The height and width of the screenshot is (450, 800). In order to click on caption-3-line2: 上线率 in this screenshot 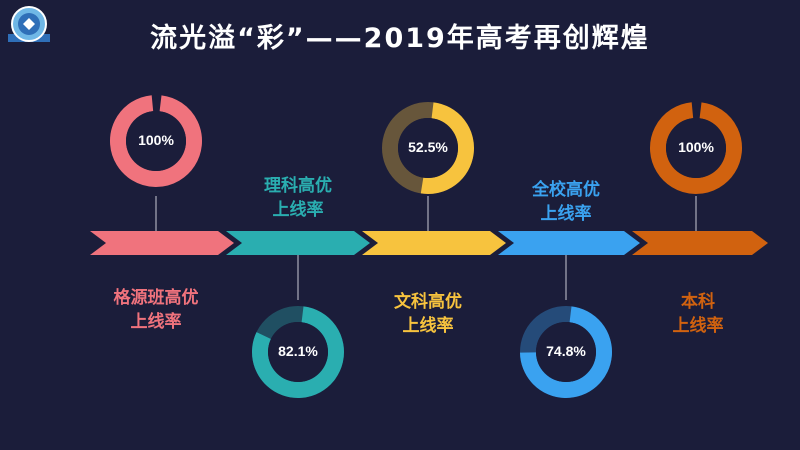, I will do `click(428, 326)`.